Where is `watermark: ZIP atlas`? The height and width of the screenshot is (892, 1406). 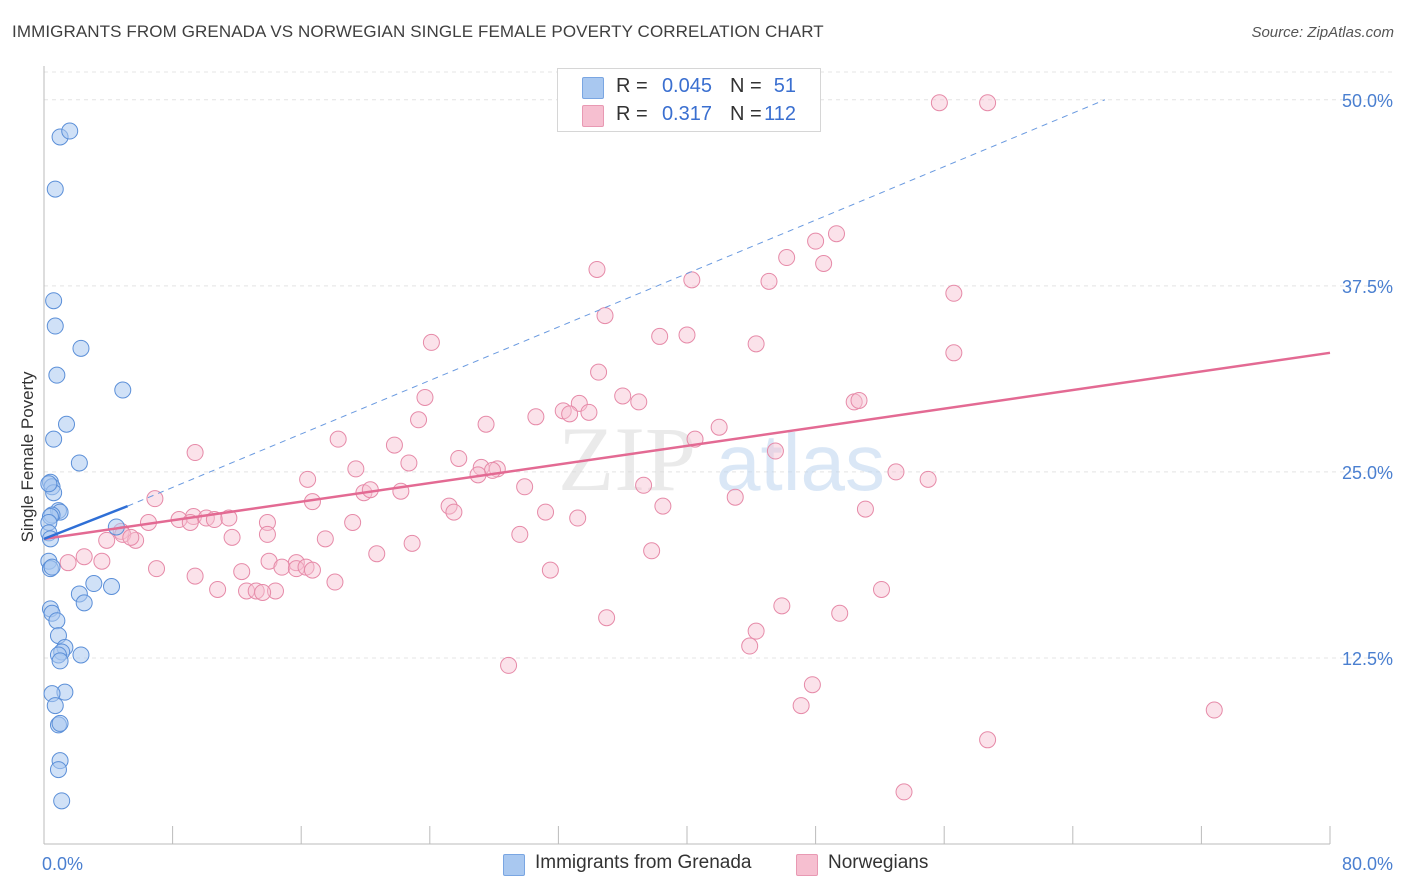
watermark: ZIP atlas is located at coordinates (721, 459).